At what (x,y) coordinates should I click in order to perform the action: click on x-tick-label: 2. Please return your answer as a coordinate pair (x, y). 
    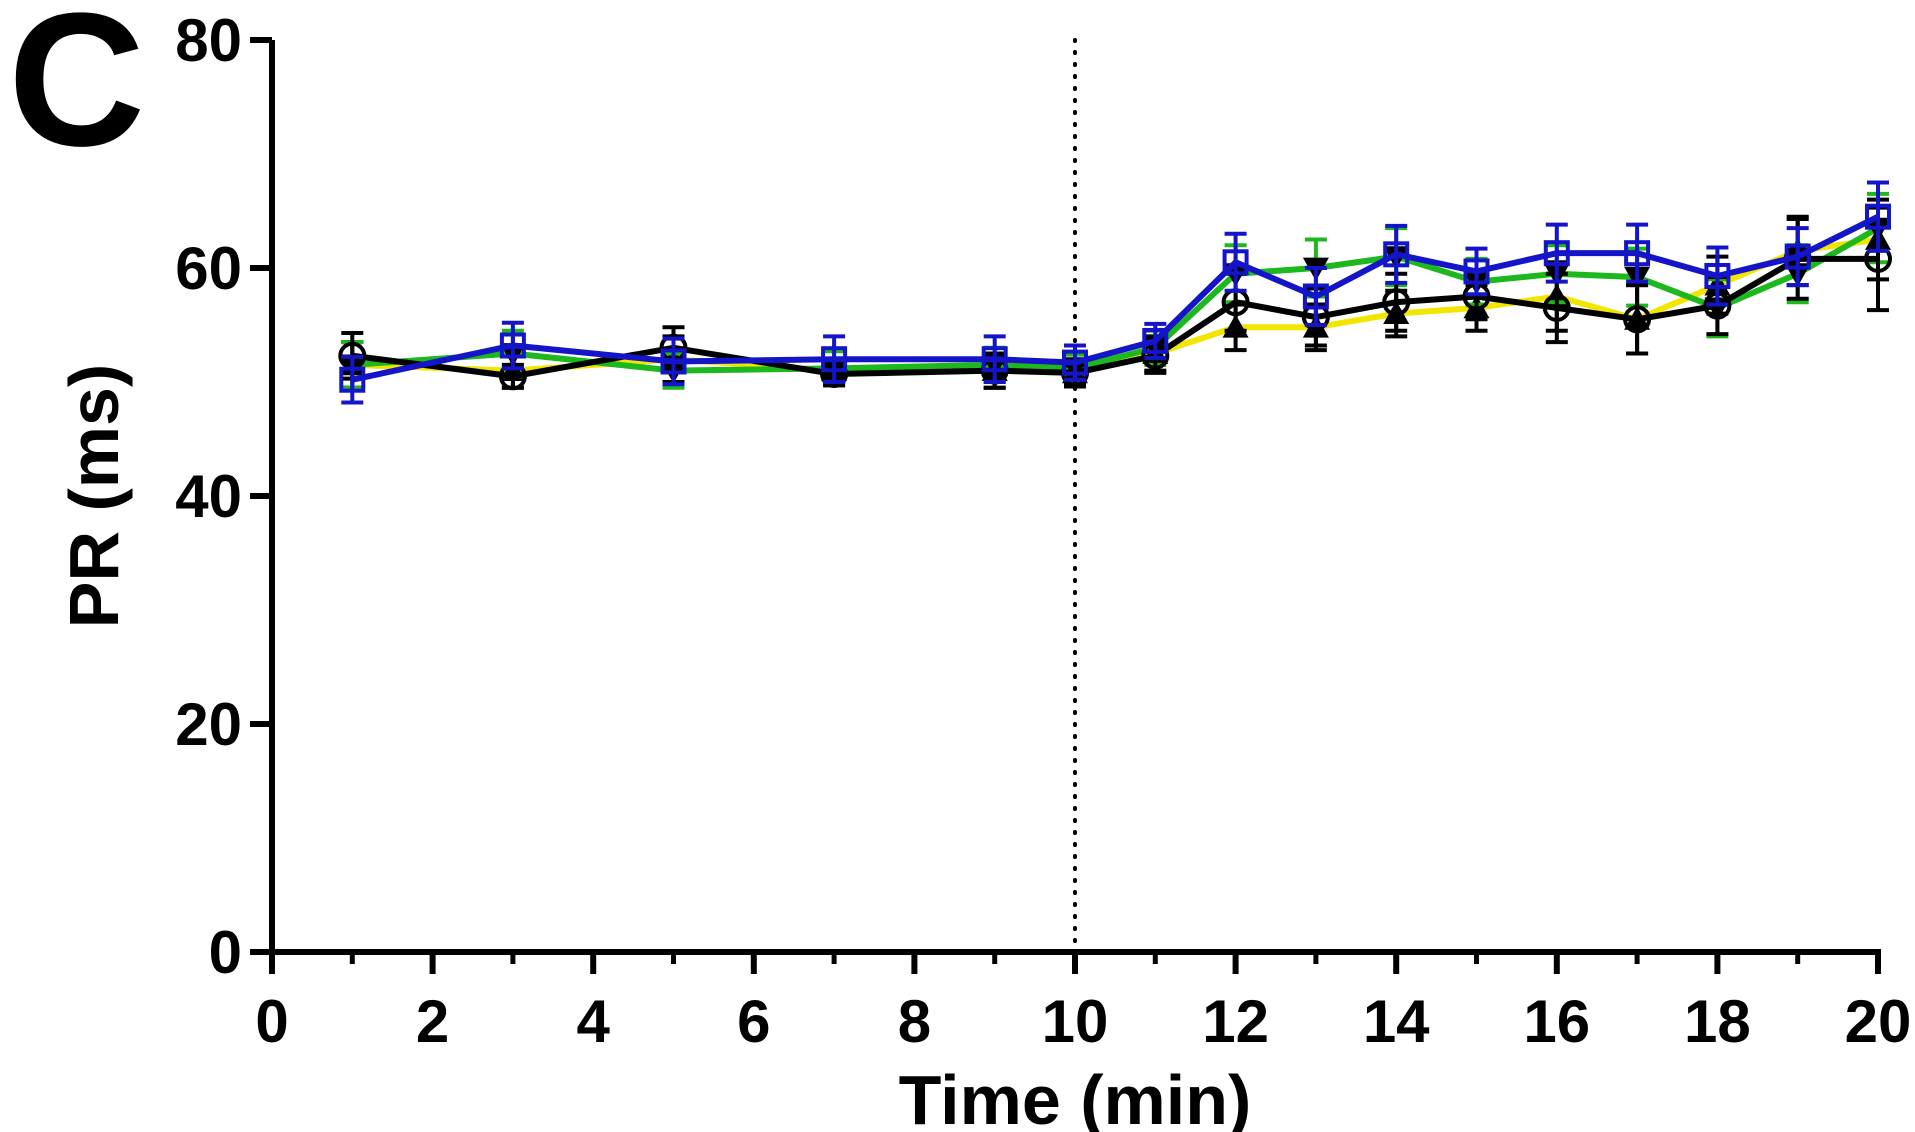
    Looking at the image, I should click on (432, 1021).